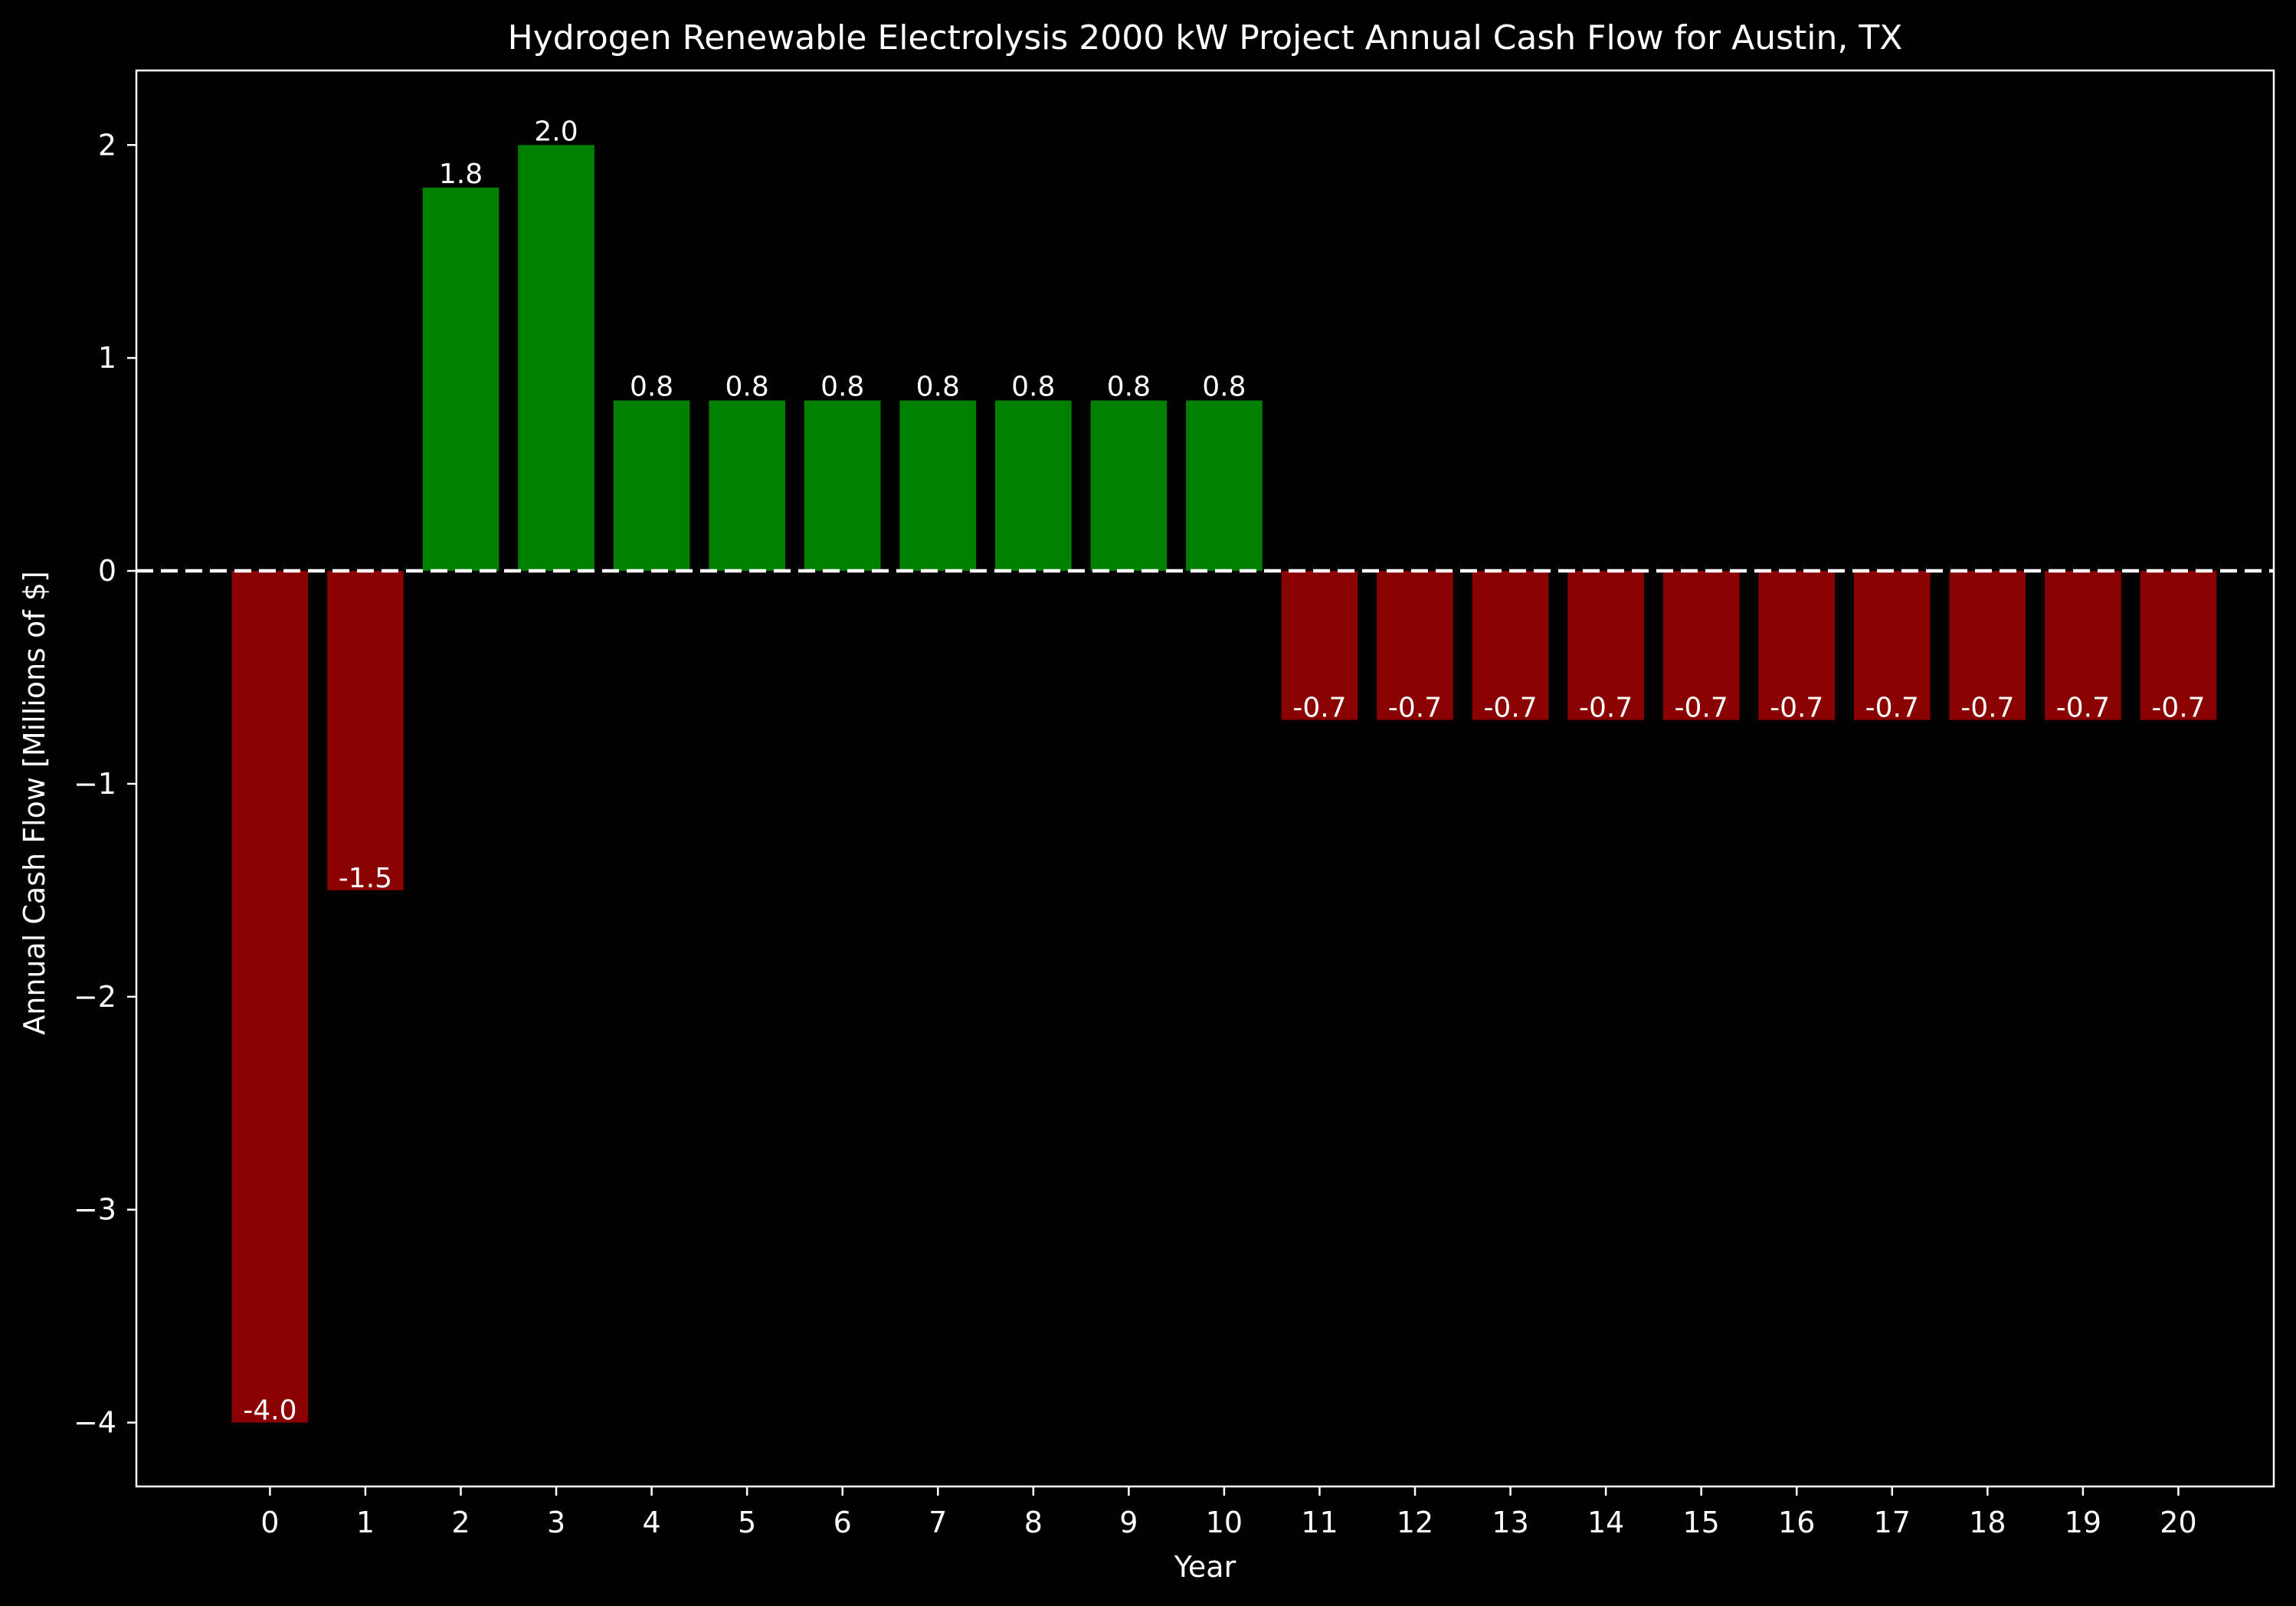  I want to click on y-tick-label: 0, so click(107, 571).